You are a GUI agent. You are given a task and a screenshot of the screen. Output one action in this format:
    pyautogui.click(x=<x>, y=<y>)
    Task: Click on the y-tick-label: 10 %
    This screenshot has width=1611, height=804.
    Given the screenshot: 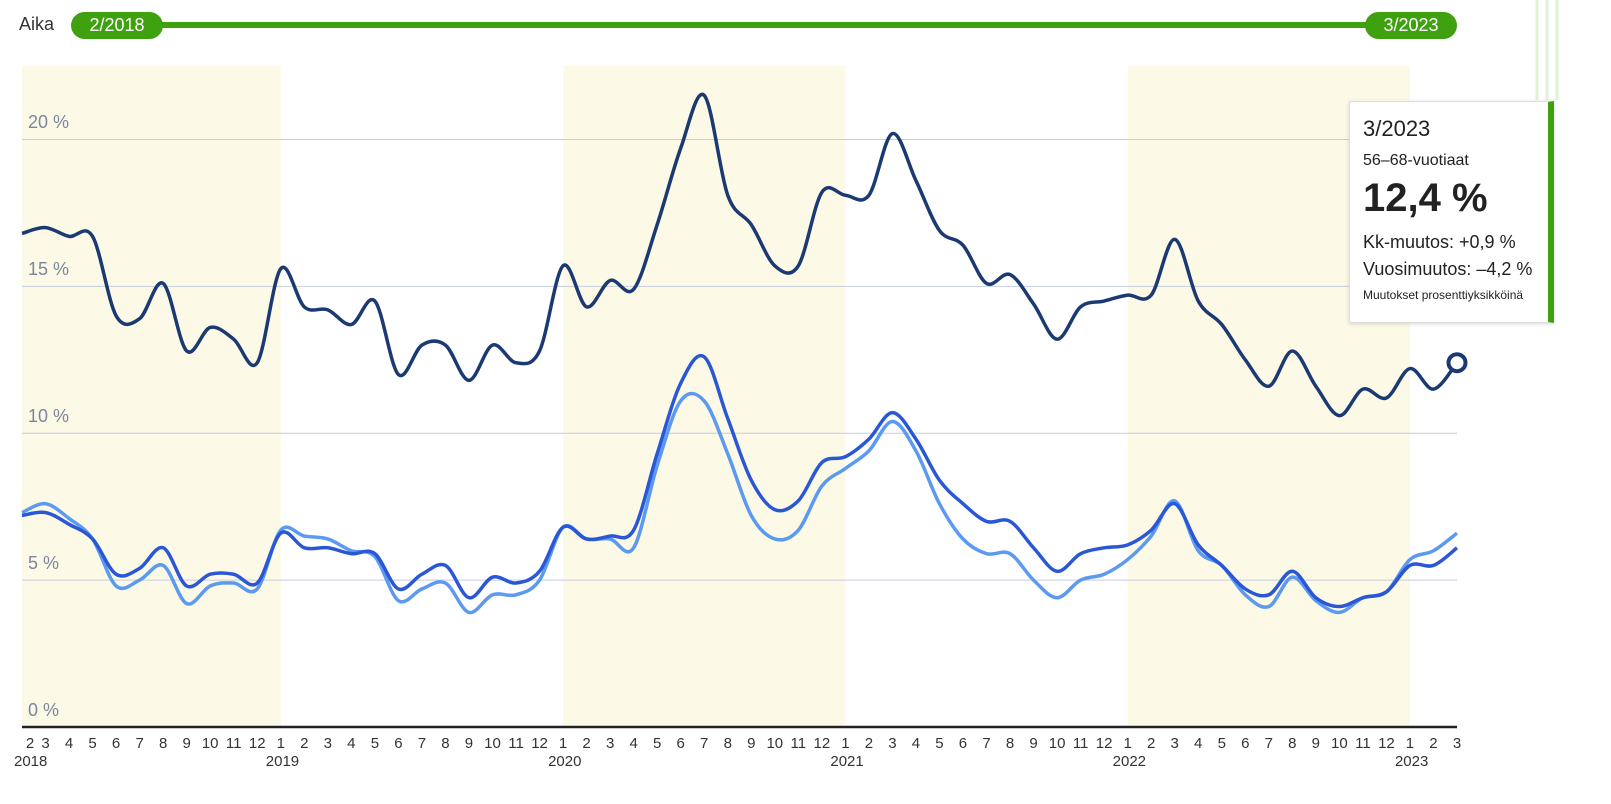 What is the action you would take?
    pyautogui.click(x=48, y=416)
    